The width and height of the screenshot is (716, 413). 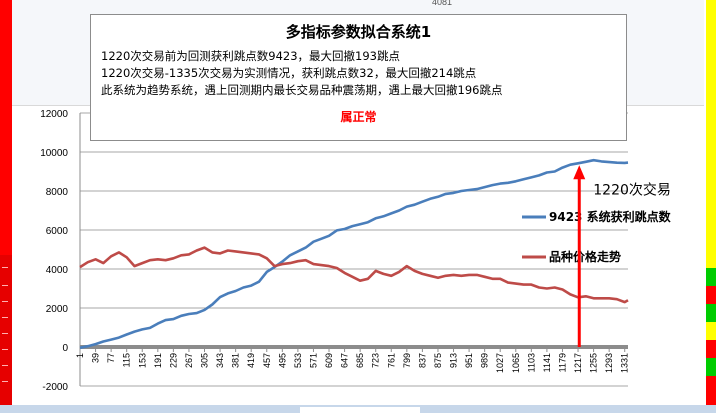 I want to click on cell-value: 4081, so click(x=442, y=3).